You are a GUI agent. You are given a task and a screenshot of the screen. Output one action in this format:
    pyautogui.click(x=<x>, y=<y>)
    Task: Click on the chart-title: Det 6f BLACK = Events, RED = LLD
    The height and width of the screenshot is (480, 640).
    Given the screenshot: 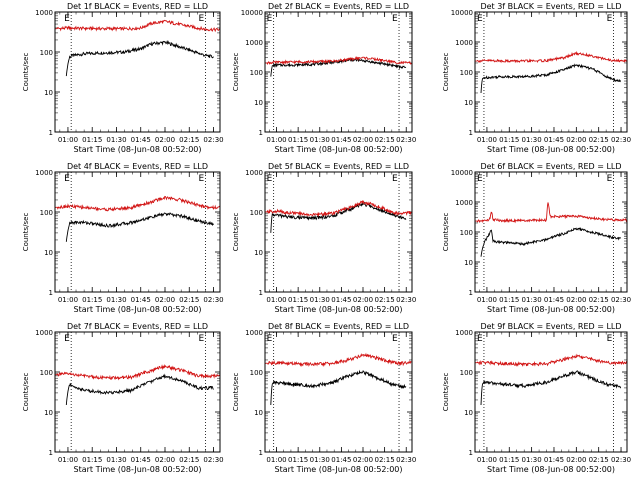 What is the action you would take?
    pyautogui.click(x=550, y=166)
    